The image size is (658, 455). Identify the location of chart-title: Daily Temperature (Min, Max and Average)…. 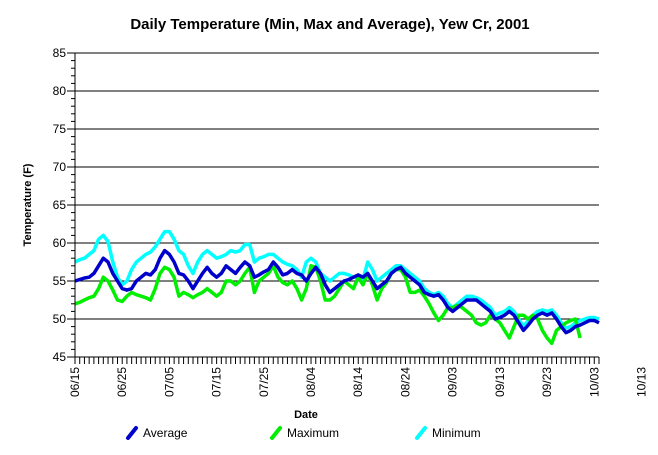
(329, 24).